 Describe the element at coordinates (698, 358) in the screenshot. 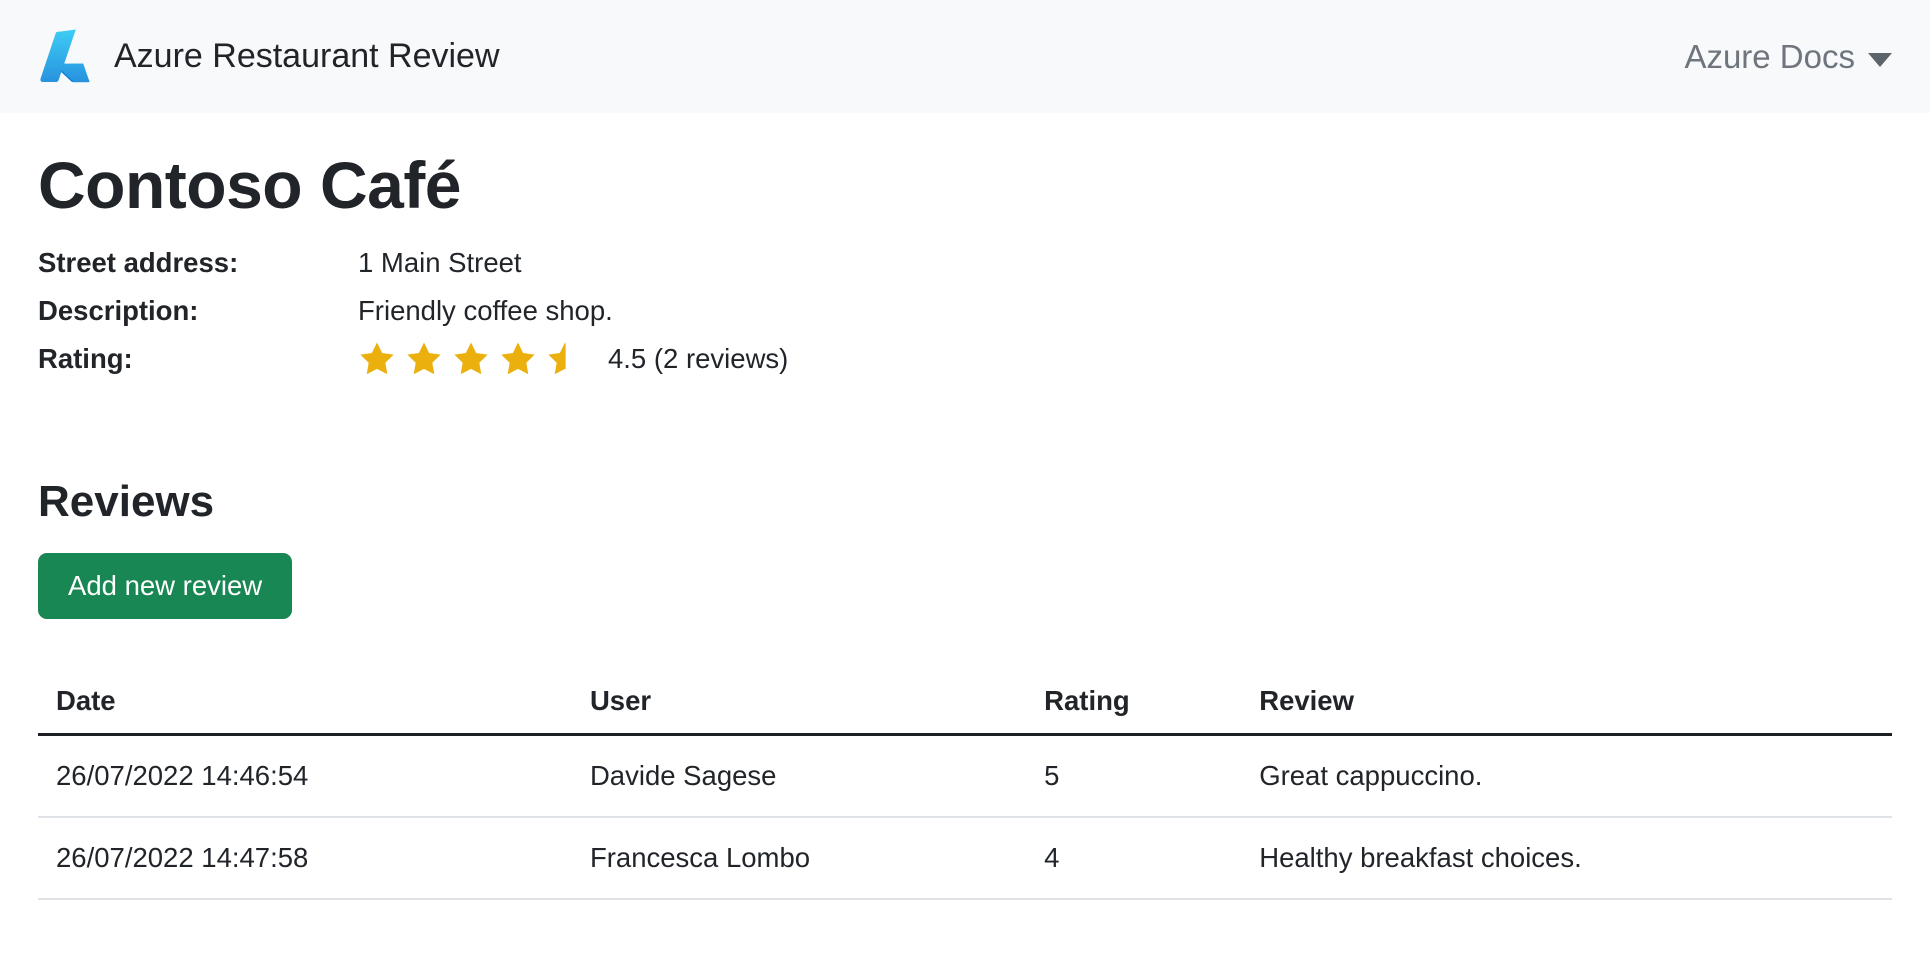

I see `rating-text: 4.5 (2 reviews)` at that location.